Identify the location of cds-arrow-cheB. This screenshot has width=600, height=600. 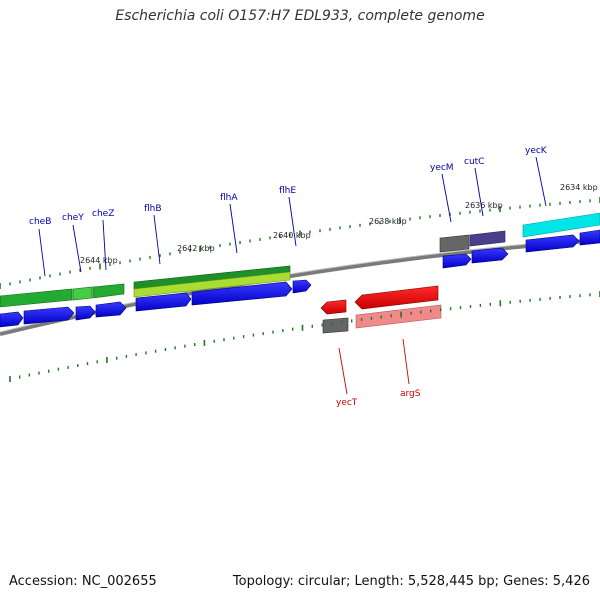
(49, 315).